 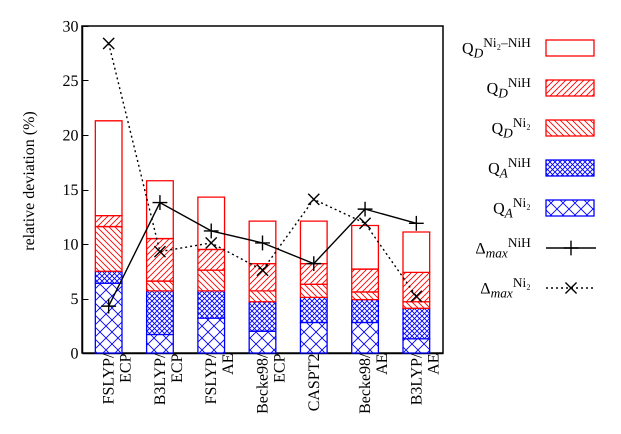 What do you see at coordinates (70, 27) in the screenshot?
I see `y-tick-label: 30` at bounding box center [70, 27].